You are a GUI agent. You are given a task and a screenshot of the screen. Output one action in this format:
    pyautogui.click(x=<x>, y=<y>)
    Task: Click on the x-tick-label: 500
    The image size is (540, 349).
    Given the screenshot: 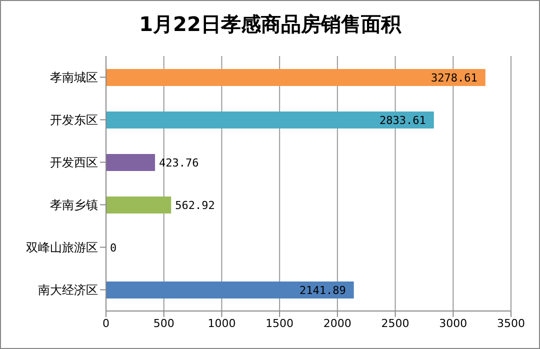 What is the action you would take?
    pyautogui.click(x=163, y=323)
    